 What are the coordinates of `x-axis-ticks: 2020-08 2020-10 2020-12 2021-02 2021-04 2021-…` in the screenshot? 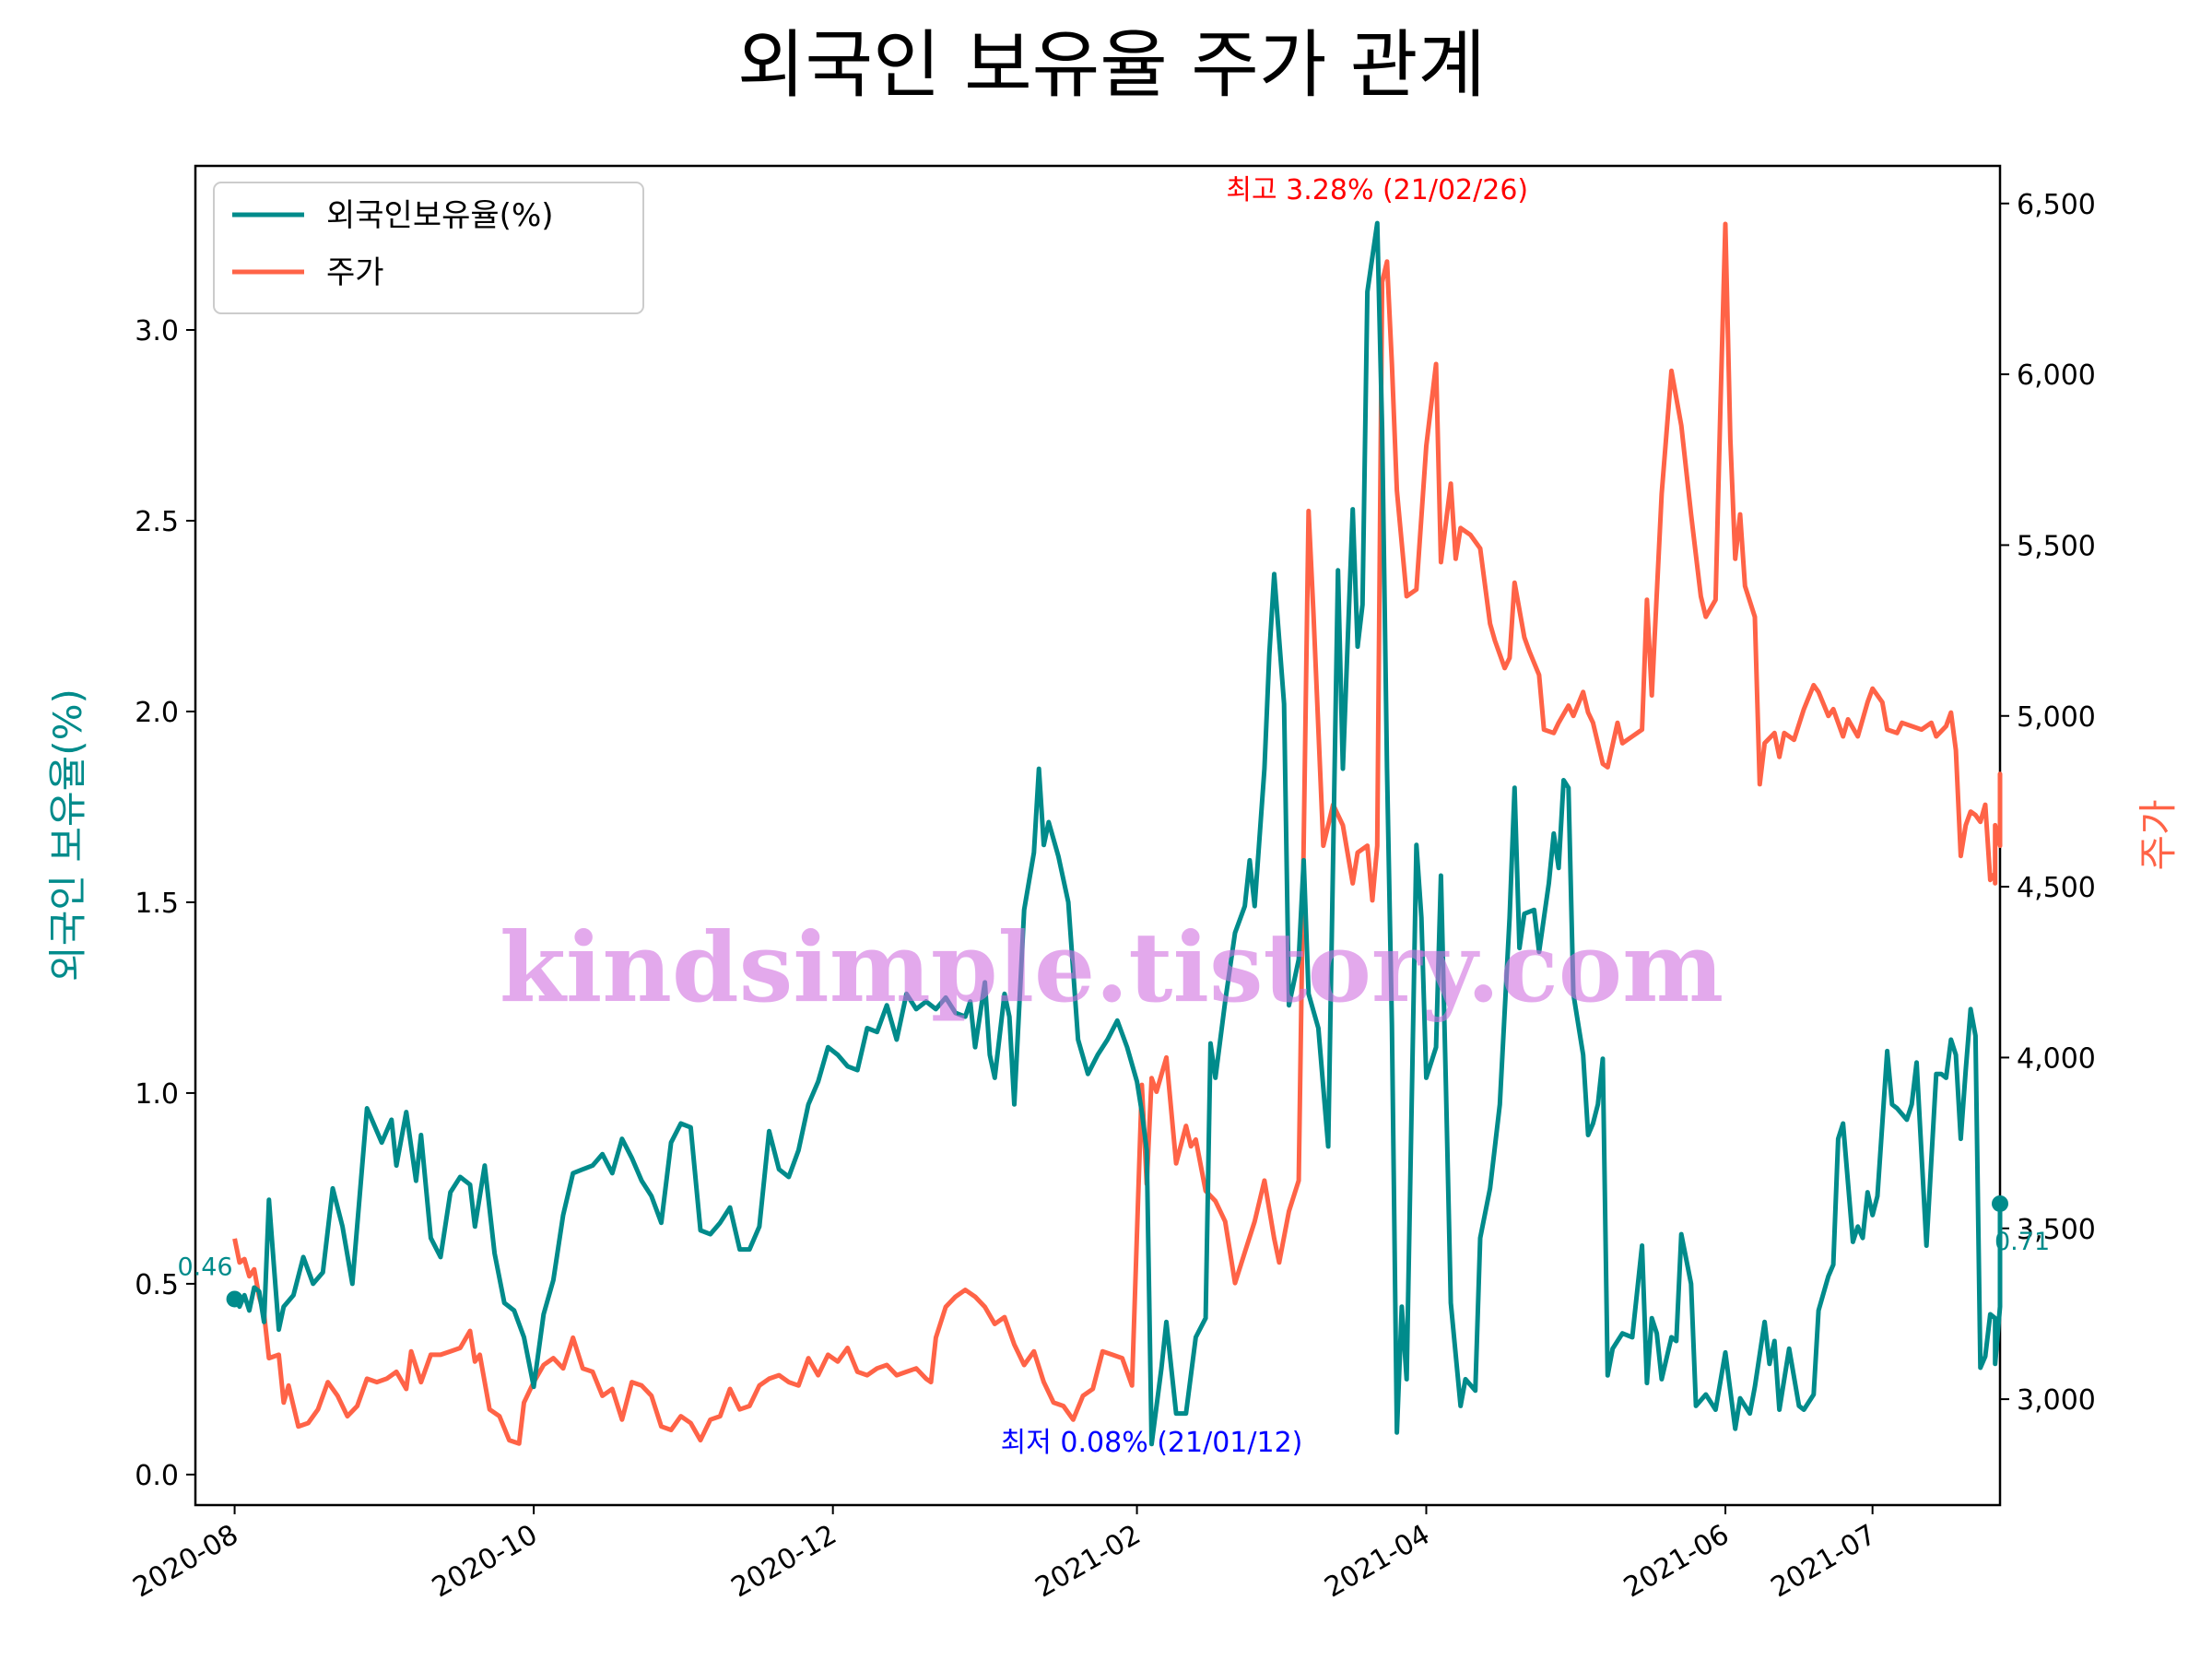 It's located at (1005, 1555).